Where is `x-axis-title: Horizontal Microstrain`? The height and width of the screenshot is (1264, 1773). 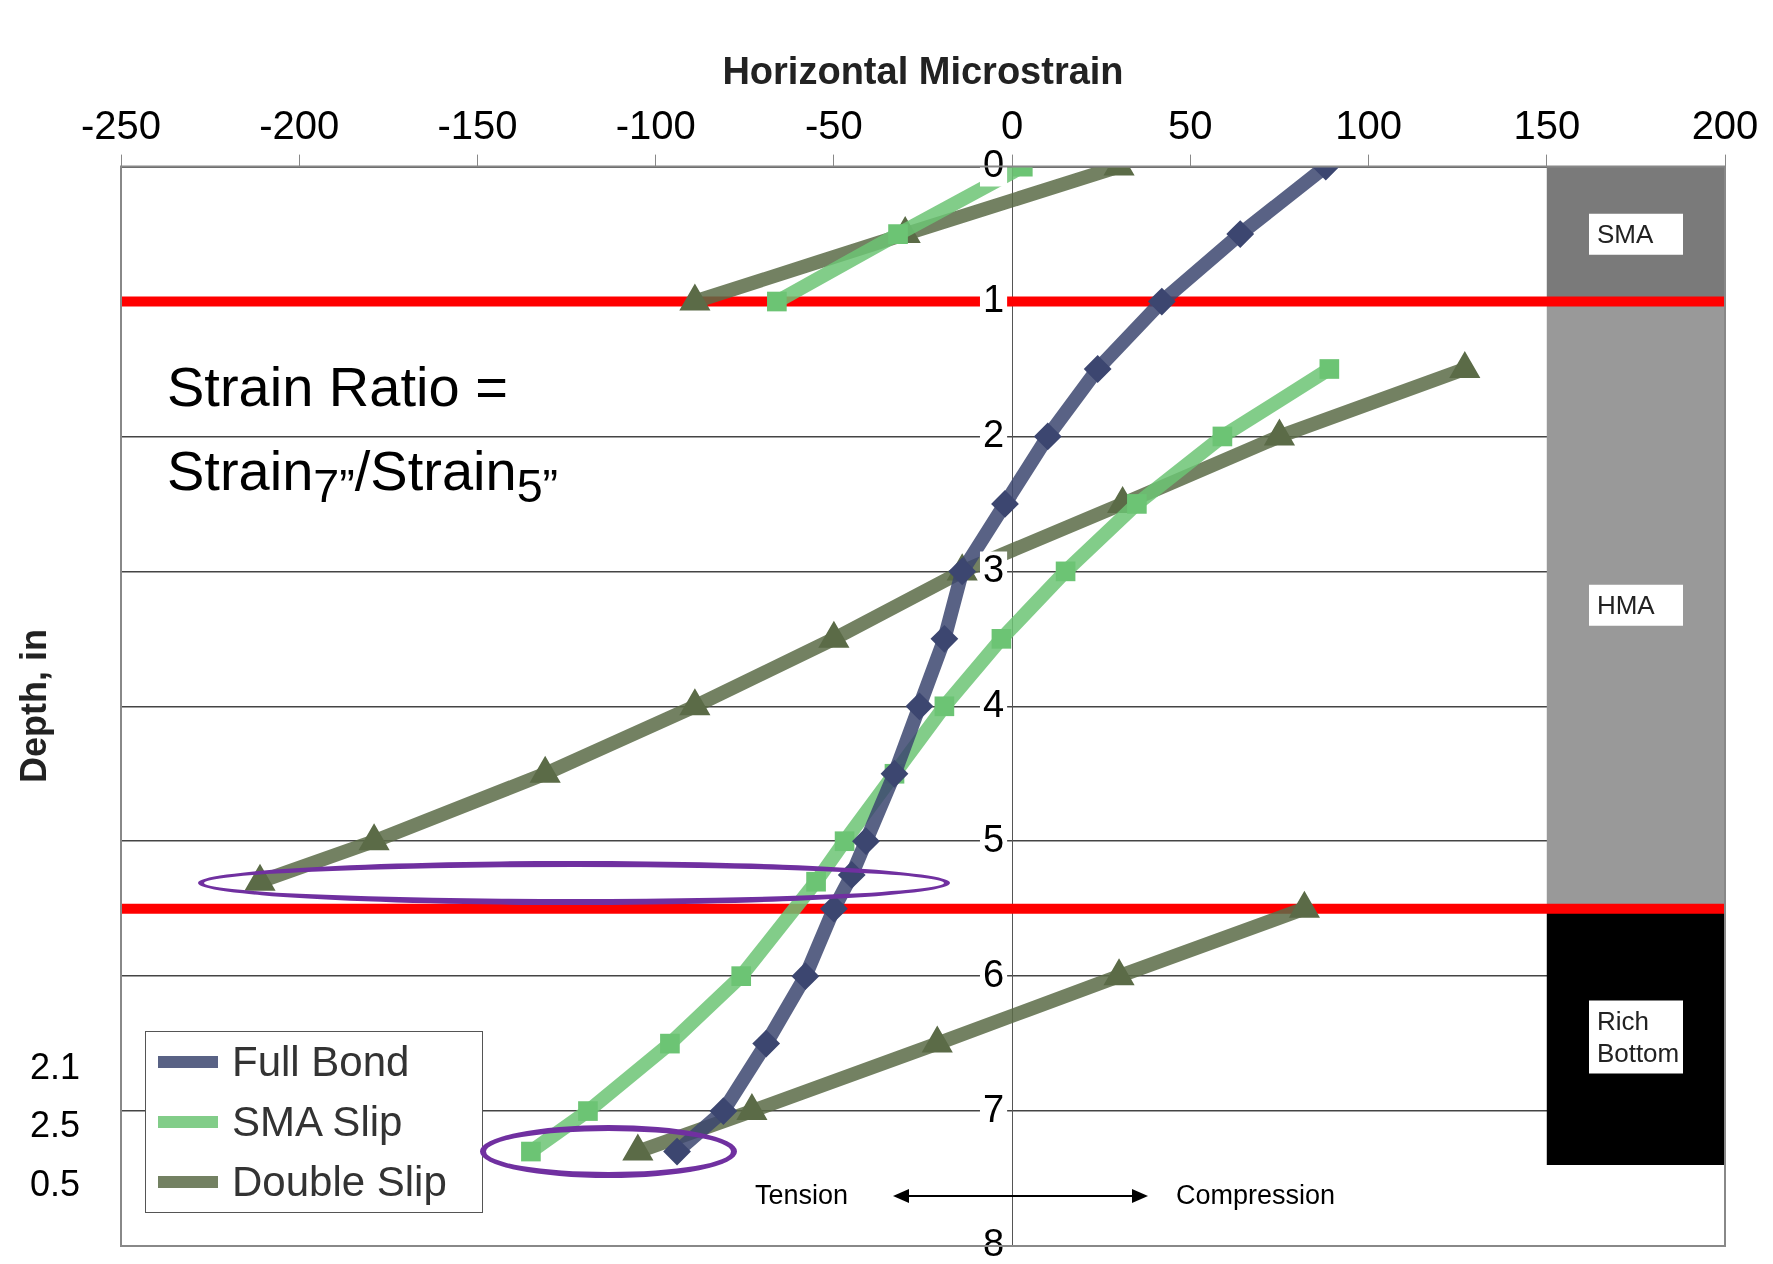 x-axis-title: Horizontal Microstrain is located at coordinates (923, 71).